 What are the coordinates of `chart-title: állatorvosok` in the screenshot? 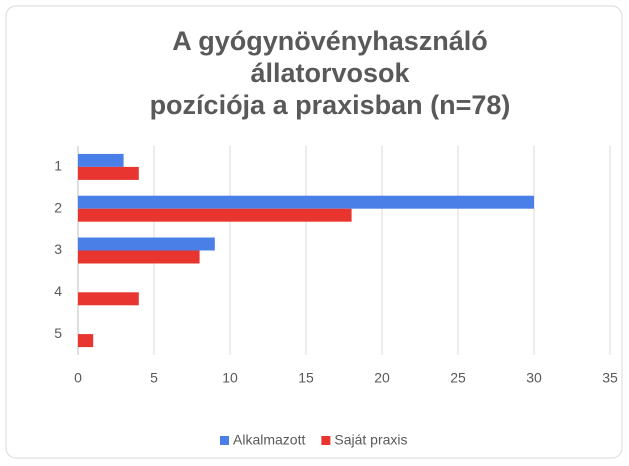 It's located at (330, 73).